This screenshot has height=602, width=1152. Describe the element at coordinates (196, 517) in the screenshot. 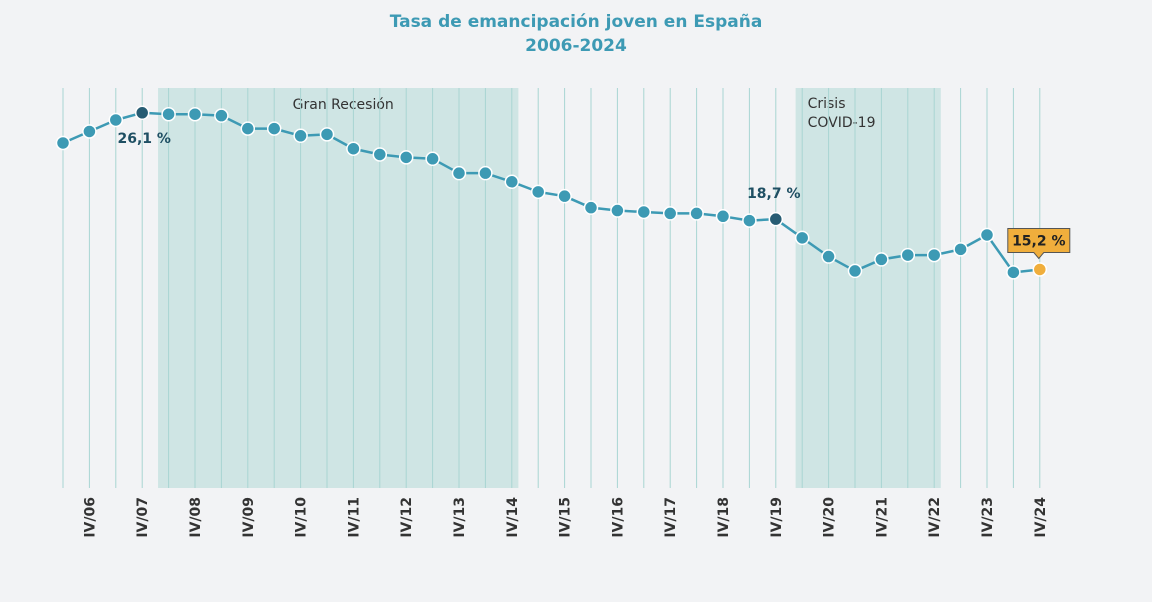

I see `tick-label: IV/08` at that location.